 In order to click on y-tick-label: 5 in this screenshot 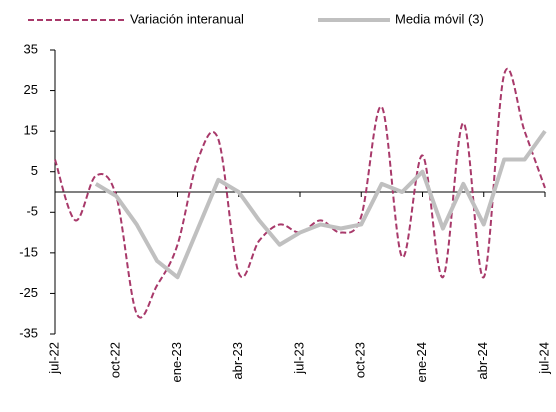, I will do `click(34, 170)`.